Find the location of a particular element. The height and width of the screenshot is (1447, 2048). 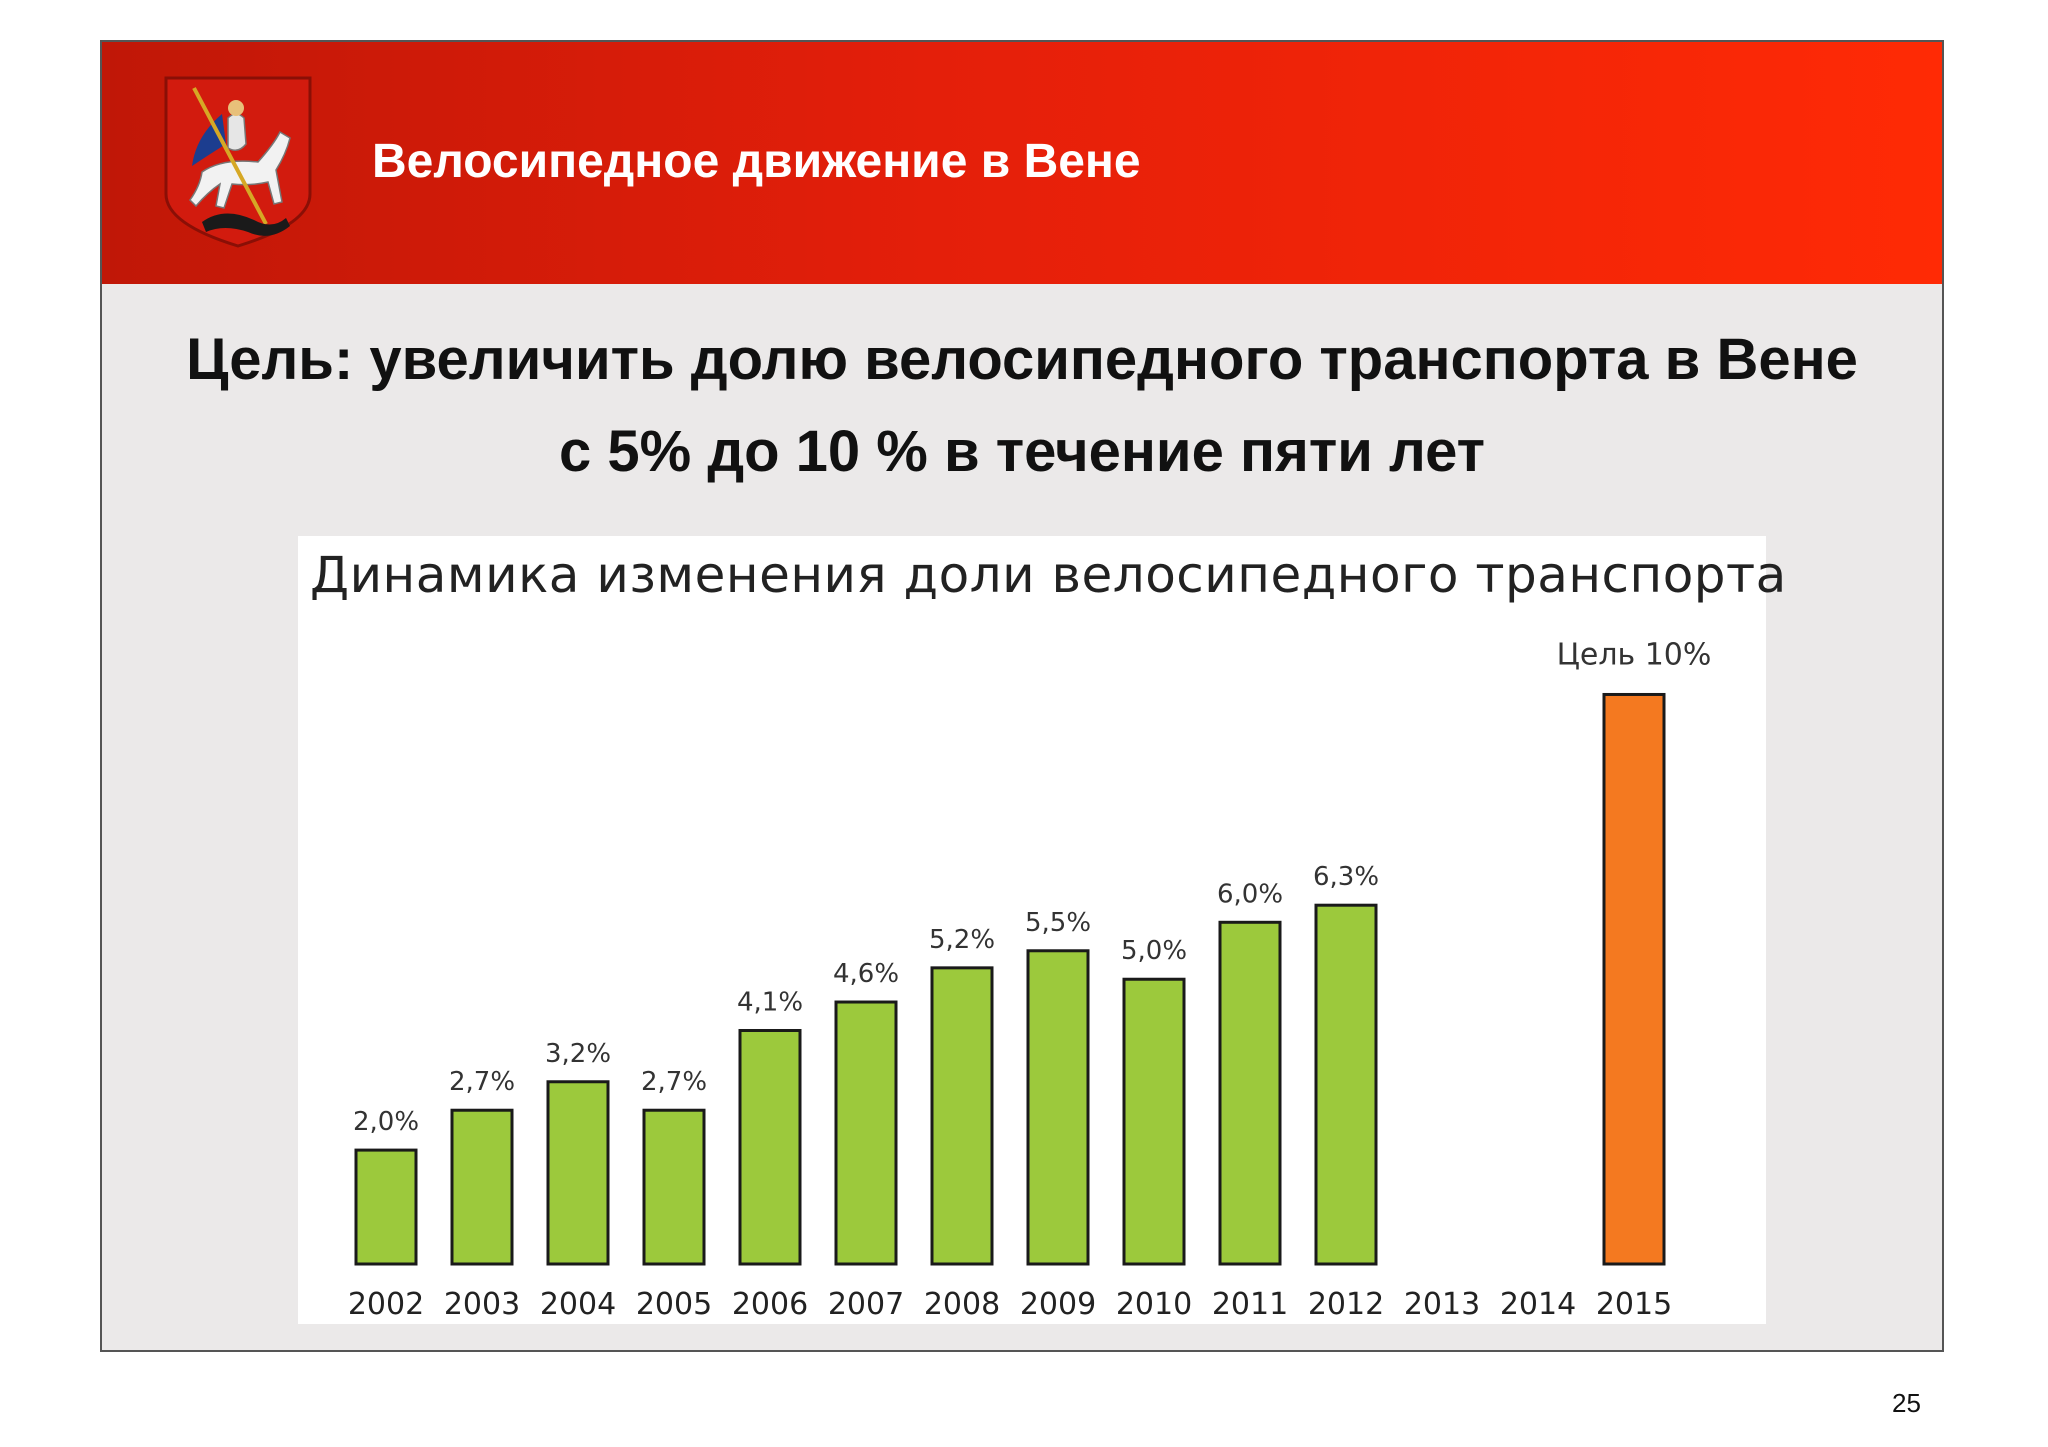

data-label-2008: 5,2% is located at coordinates (962, 940).